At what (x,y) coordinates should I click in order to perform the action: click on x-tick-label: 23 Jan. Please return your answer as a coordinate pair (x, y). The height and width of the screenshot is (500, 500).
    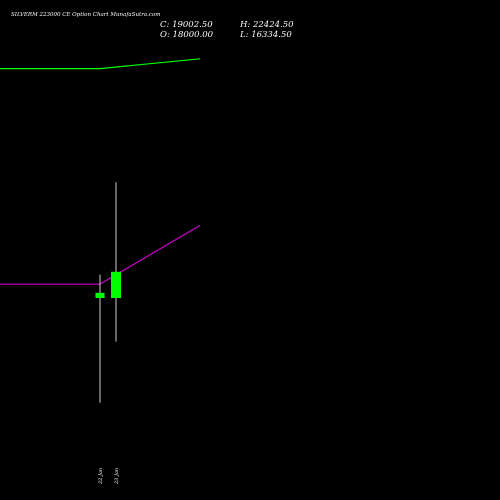
    Looking at the image, I should click on (117, 476).